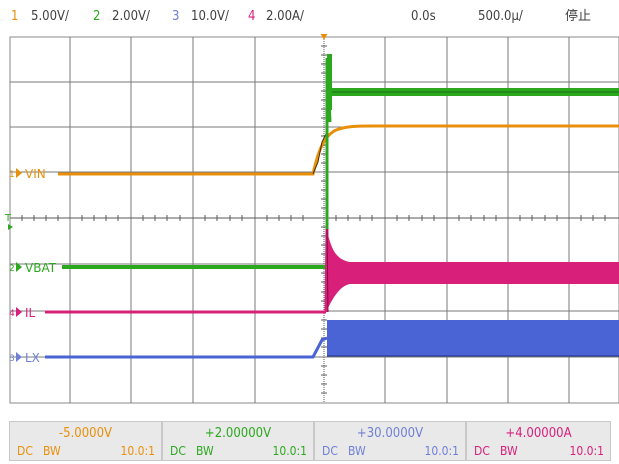 The image size is (619, 464). Describe the element at coordinates (12, 359) in the screenshot. I see `svg-text: 3` at that location.